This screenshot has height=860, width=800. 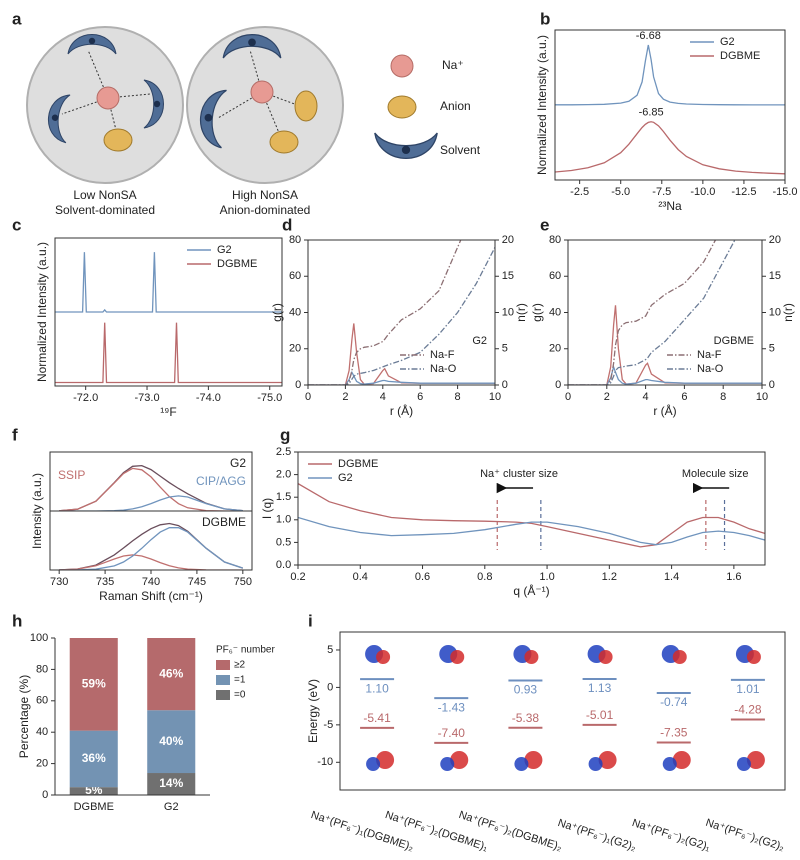 I want to click on y-tick-label: 5, so click(x=772, y=349).